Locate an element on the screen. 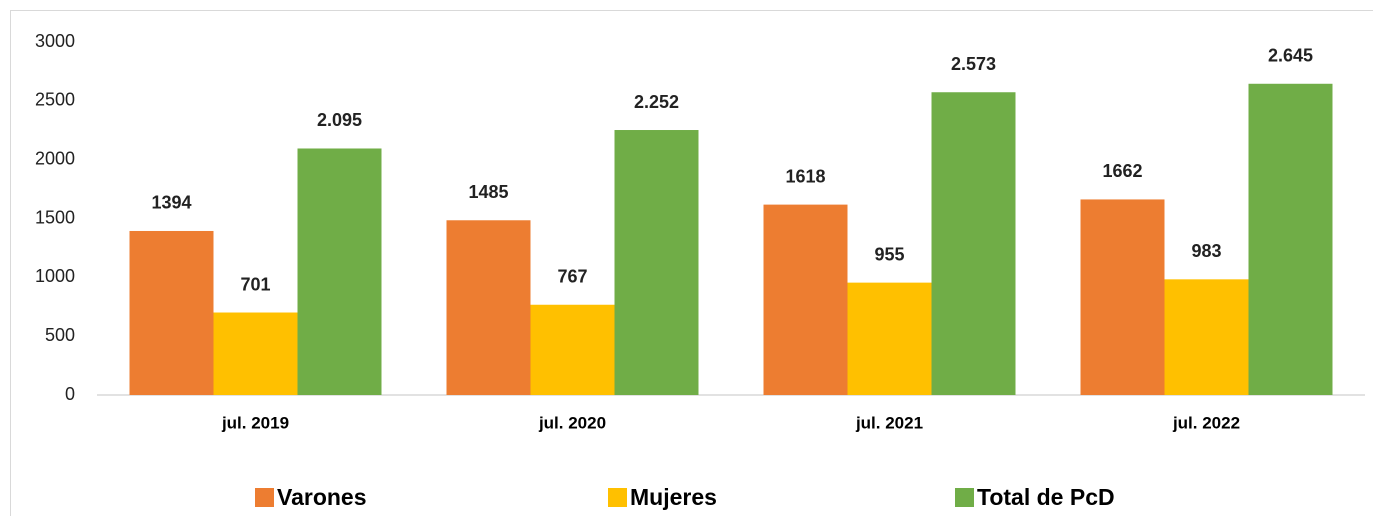 The image size is (1373, 516). y-tick-label: 1000 is located at coordinates (55, 276).